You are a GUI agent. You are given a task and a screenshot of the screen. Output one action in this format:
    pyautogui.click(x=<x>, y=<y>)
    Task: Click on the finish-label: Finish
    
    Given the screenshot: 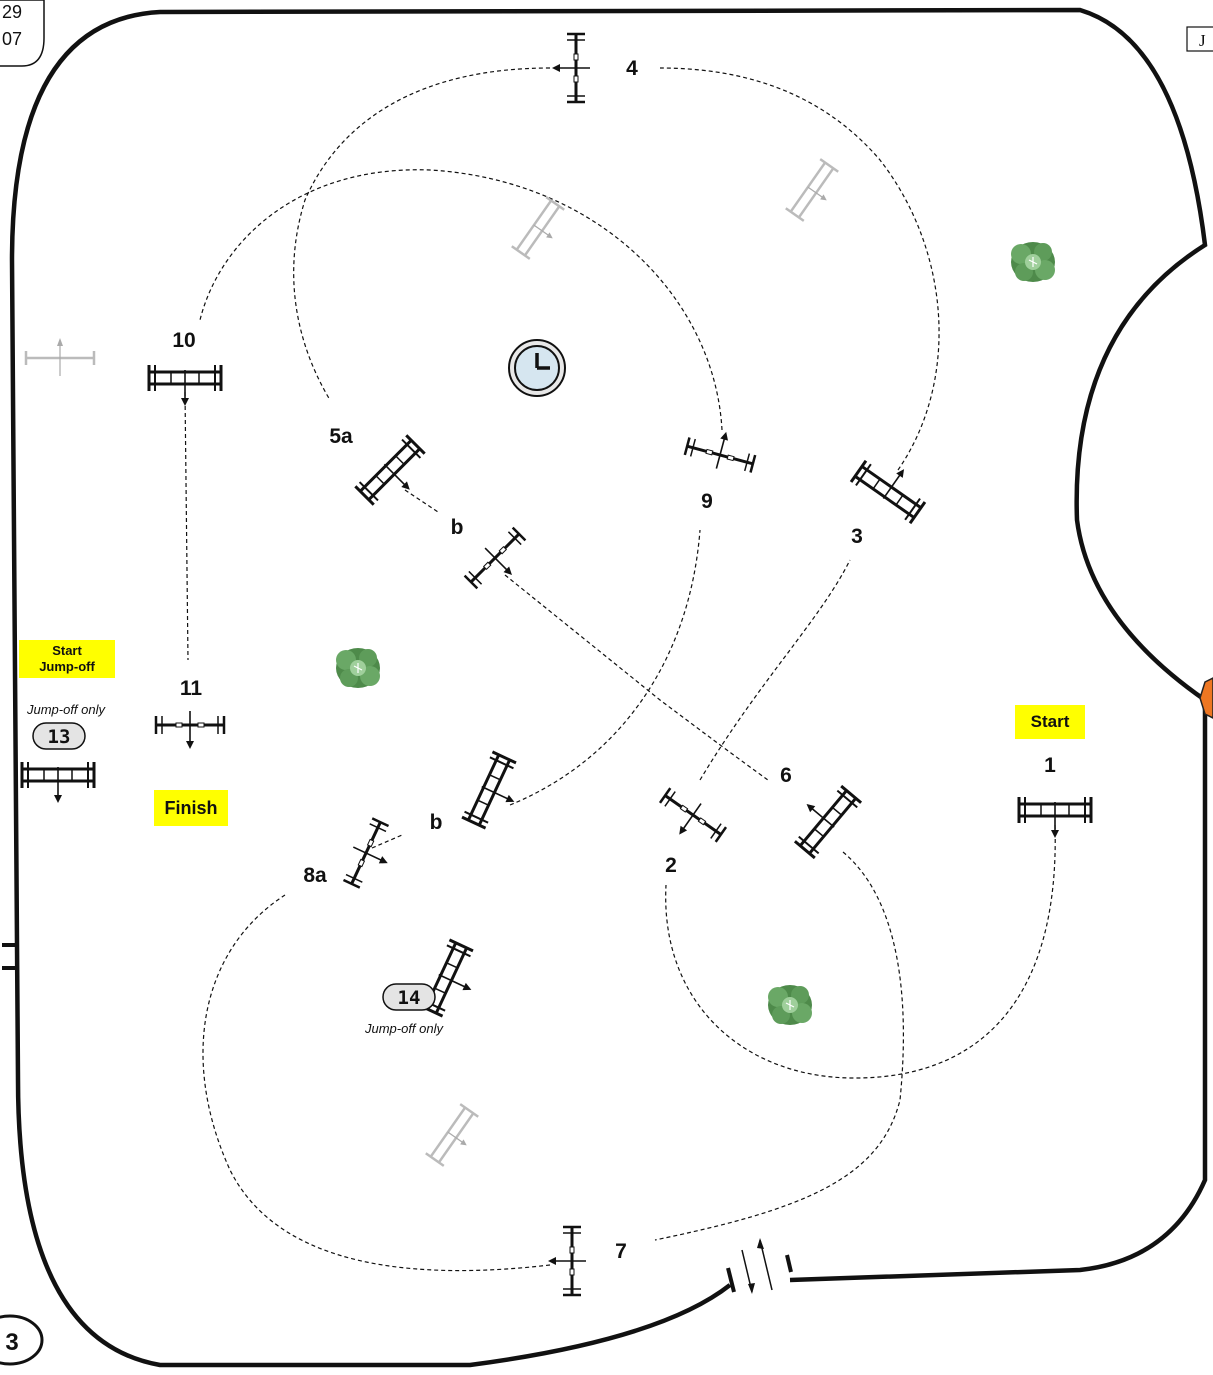 What is the action you would take?
    pyautogui.click(x=191, y=808)
    